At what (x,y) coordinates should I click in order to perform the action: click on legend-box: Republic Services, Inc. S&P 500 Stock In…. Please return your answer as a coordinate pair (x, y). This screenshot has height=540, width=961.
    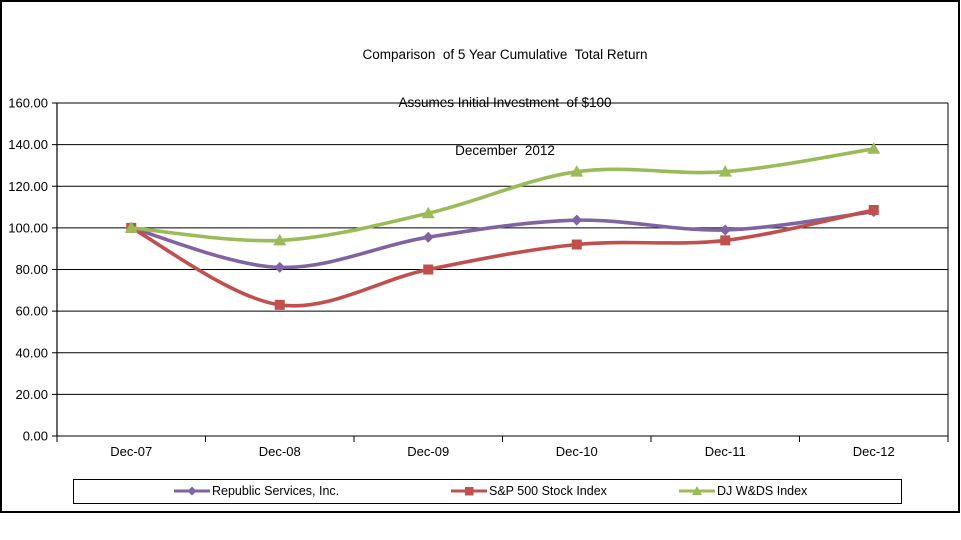
    Looking at the image, I should click on (487, 491).